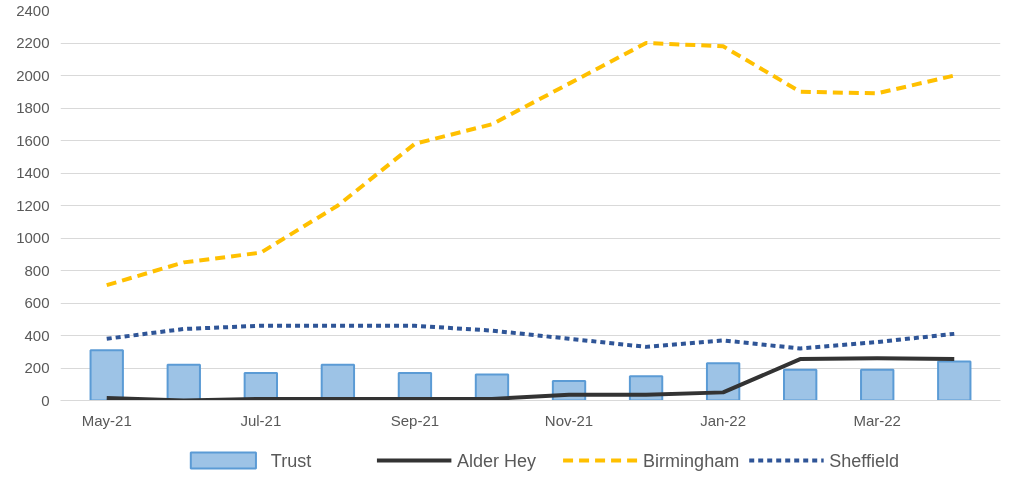 Image resolution: width=1027 pixels, height=494 pixels. What do you see at coordinates (691, 460) in the screenshot?
I see `legend-label: Birmingham` at bounding box center [691, 460].